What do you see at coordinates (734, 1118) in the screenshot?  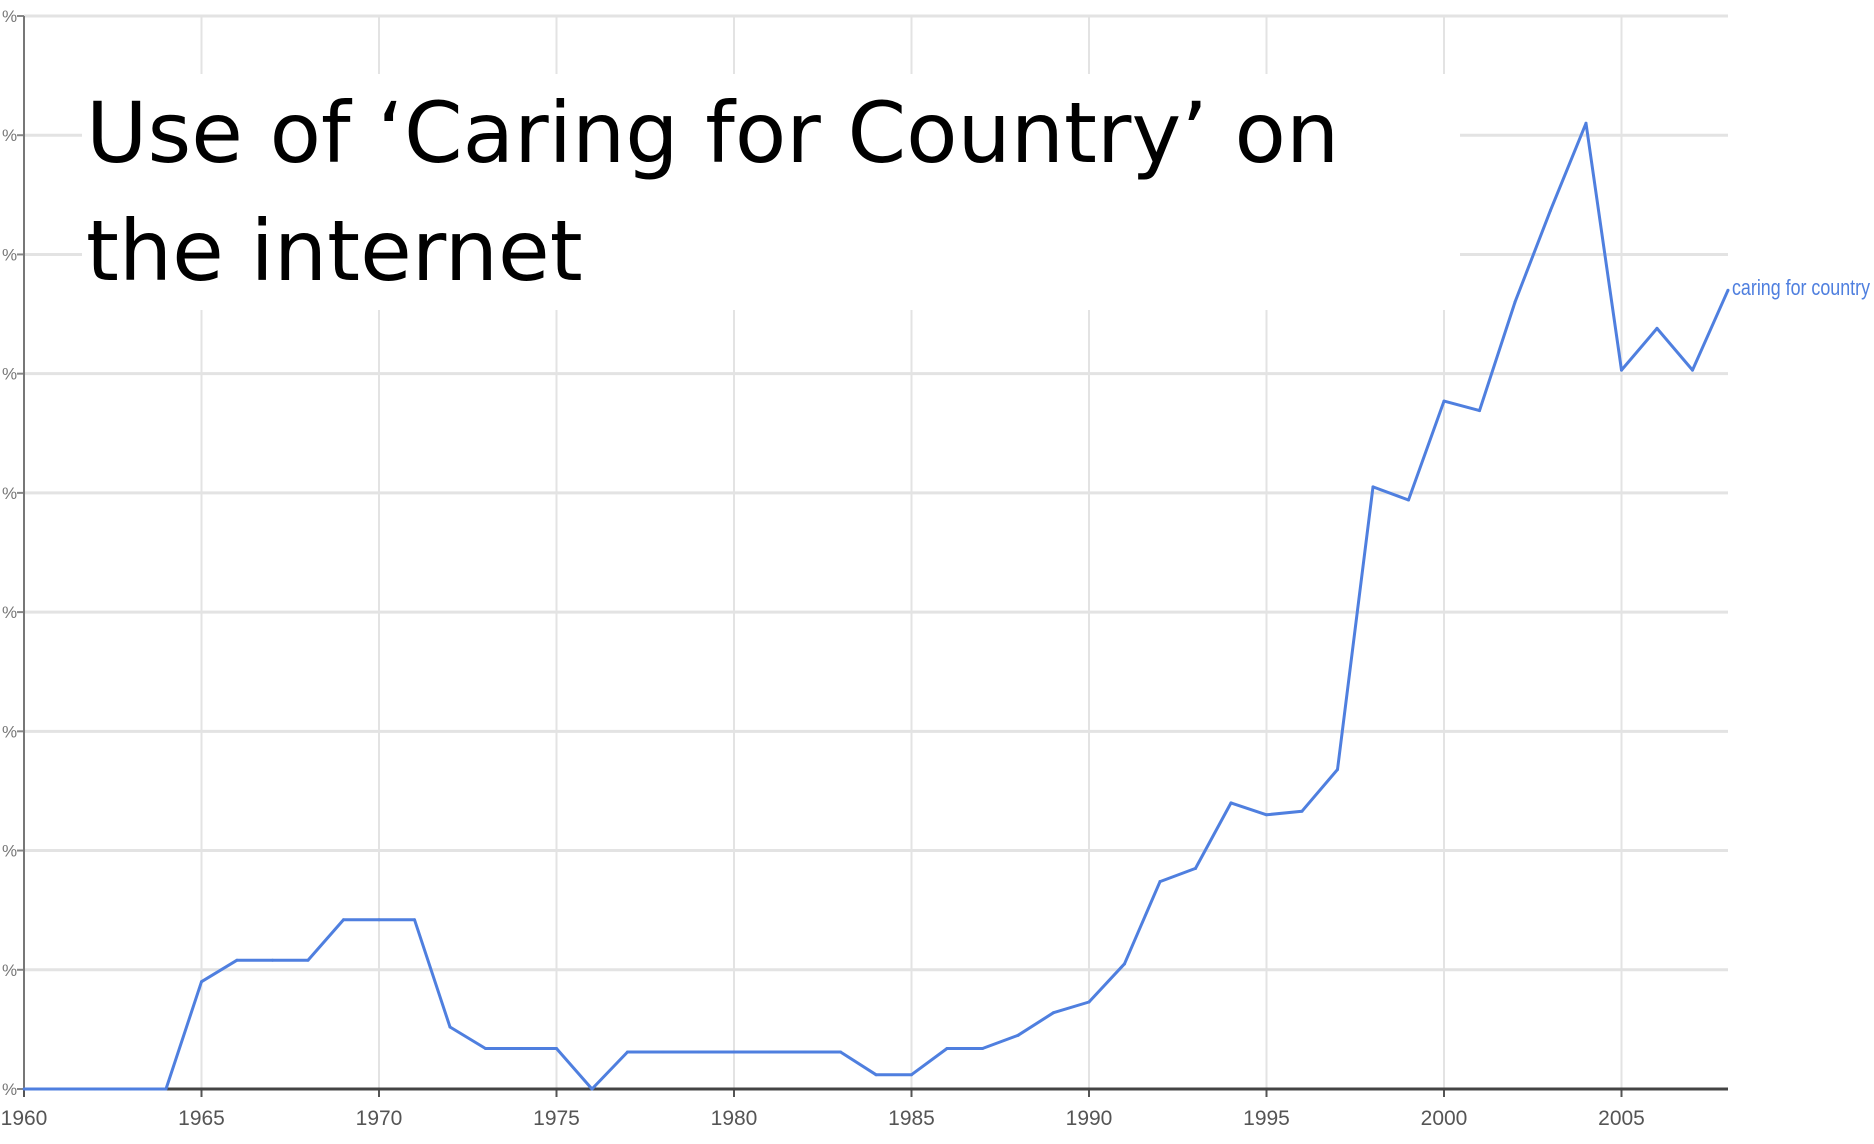 I see `x-tick-label: 1980` at bounding box center [734, 1118].